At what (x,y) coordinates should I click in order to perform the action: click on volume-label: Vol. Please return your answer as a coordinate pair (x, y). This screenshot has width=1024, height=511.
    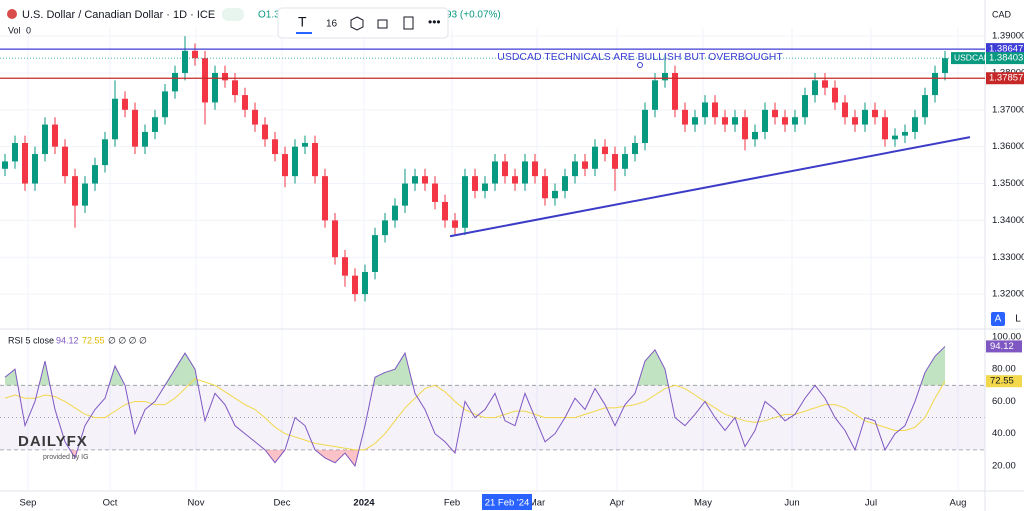
    Looking at the image, I should click on (14, 30).